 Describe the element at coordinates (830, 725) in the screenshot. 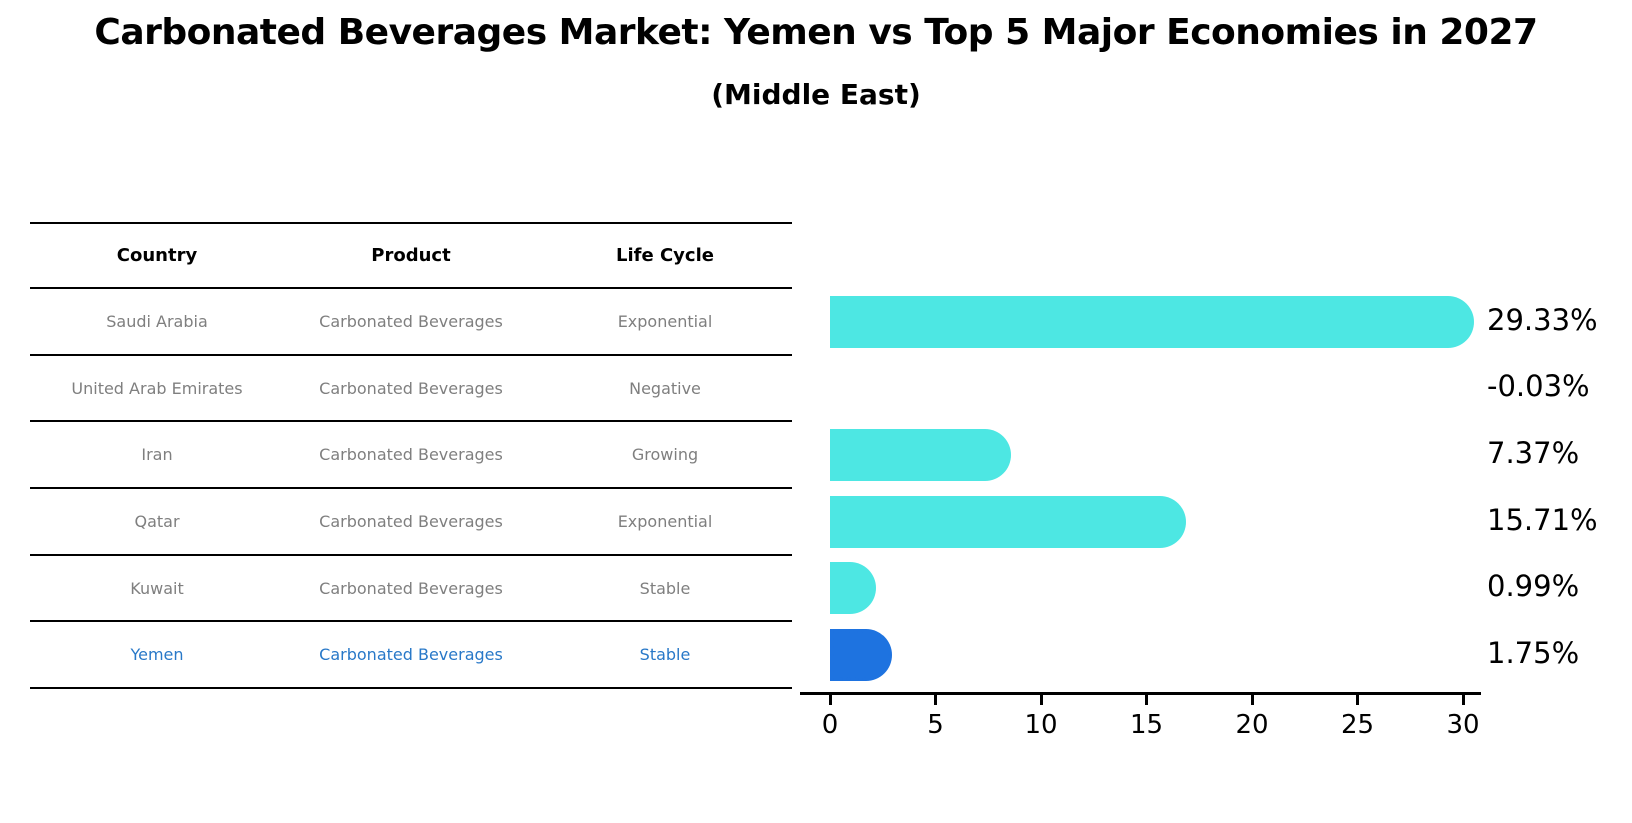

I see `x-axis-tick-label-0: 0` at that location.